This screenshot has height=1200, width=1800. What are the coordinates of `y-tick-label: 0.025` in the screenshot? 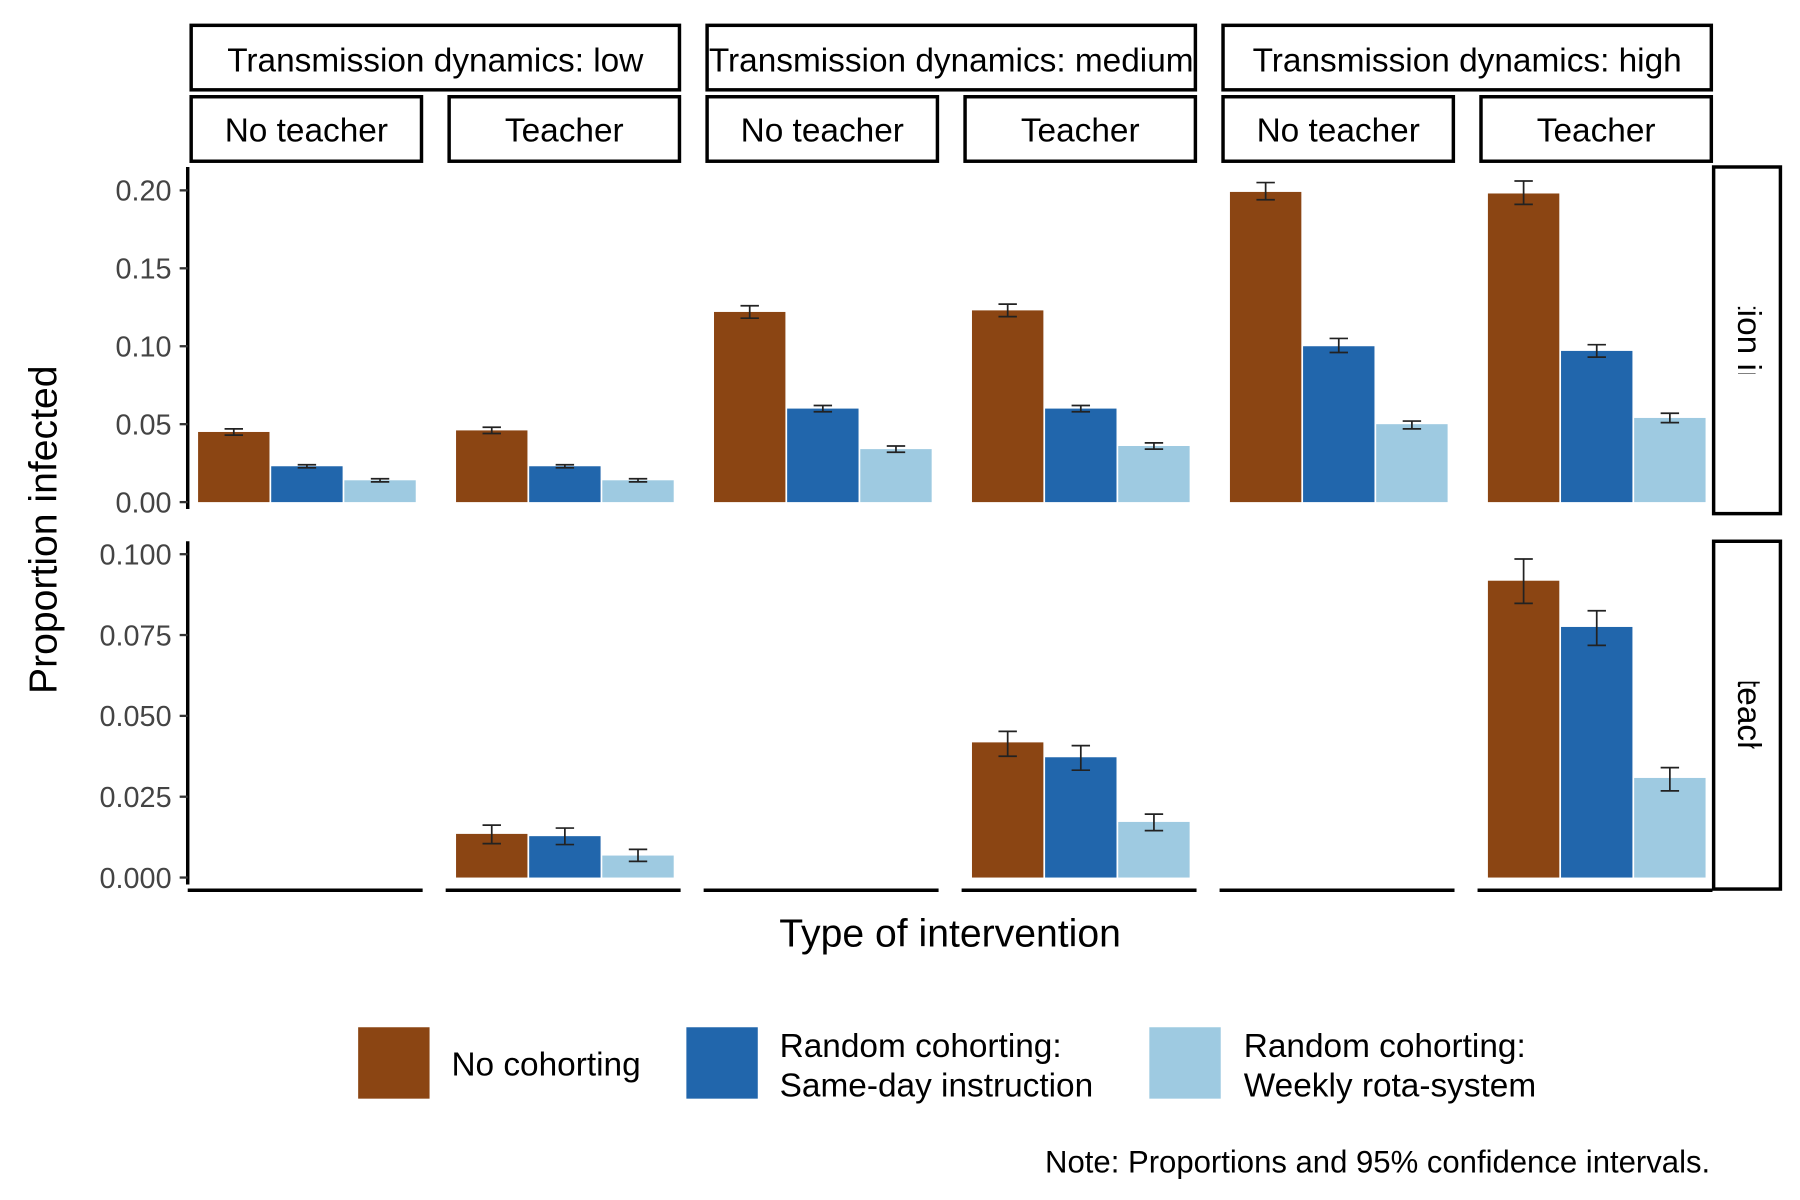 It's located at (136, 798).